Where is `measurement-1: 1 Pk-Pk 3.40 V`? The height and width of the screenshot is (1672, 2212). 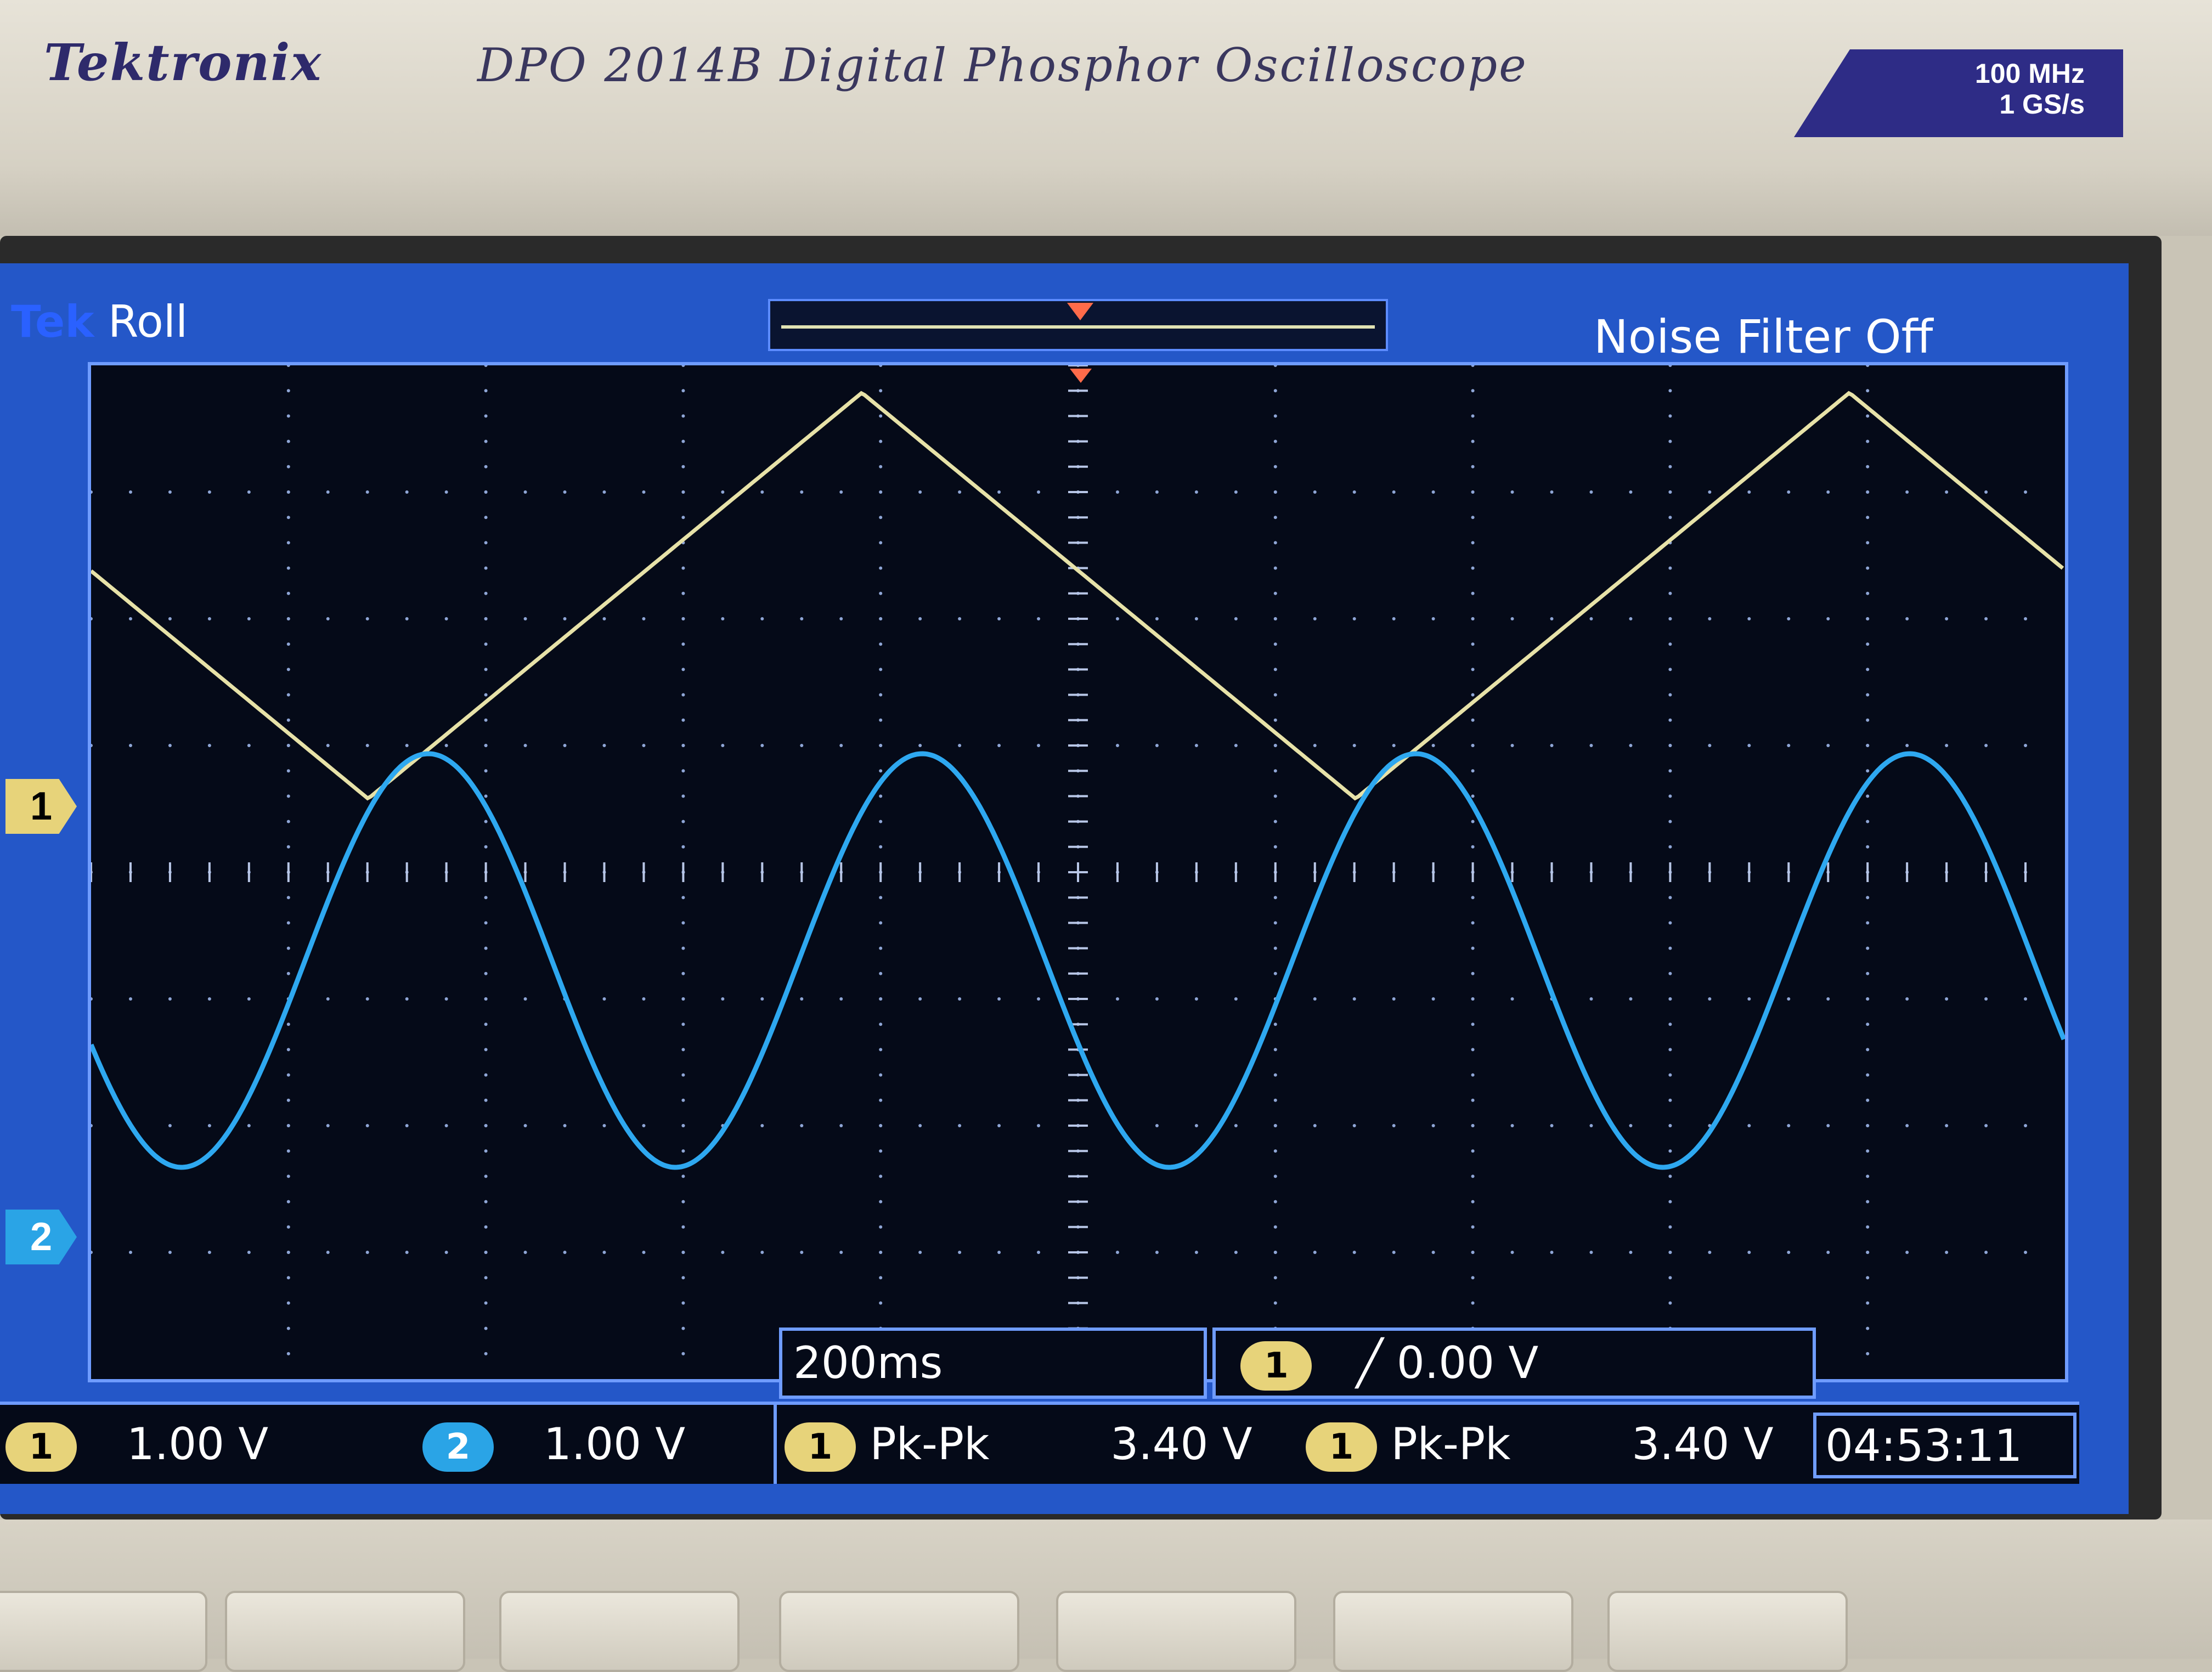
measurement-1: 1 Pk-Pk 3.40 V is located at coordinates (1019, 1444).